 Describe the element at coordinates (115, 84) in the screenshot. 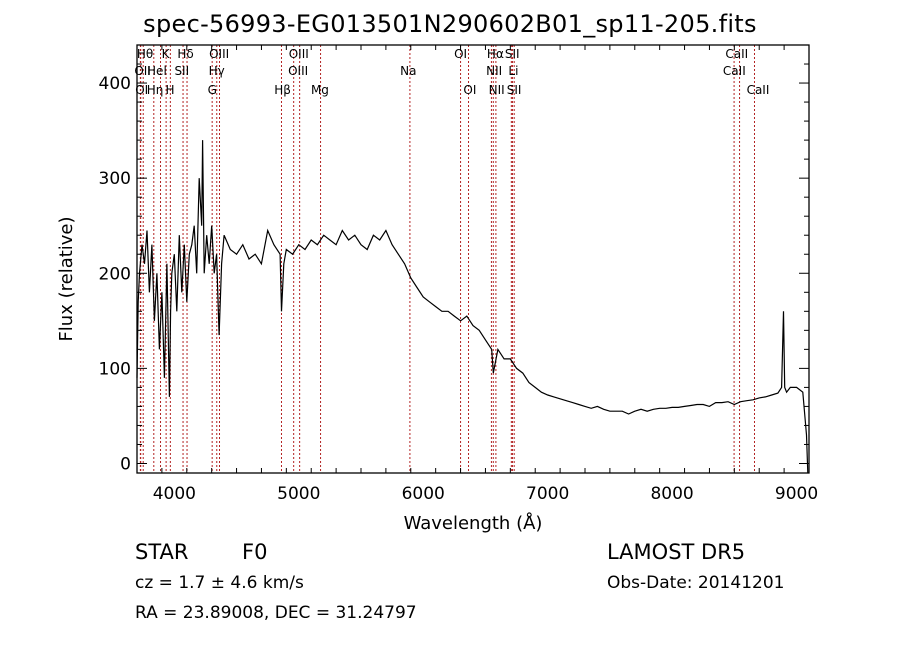

I see `y-tick-label: 400` at that location.